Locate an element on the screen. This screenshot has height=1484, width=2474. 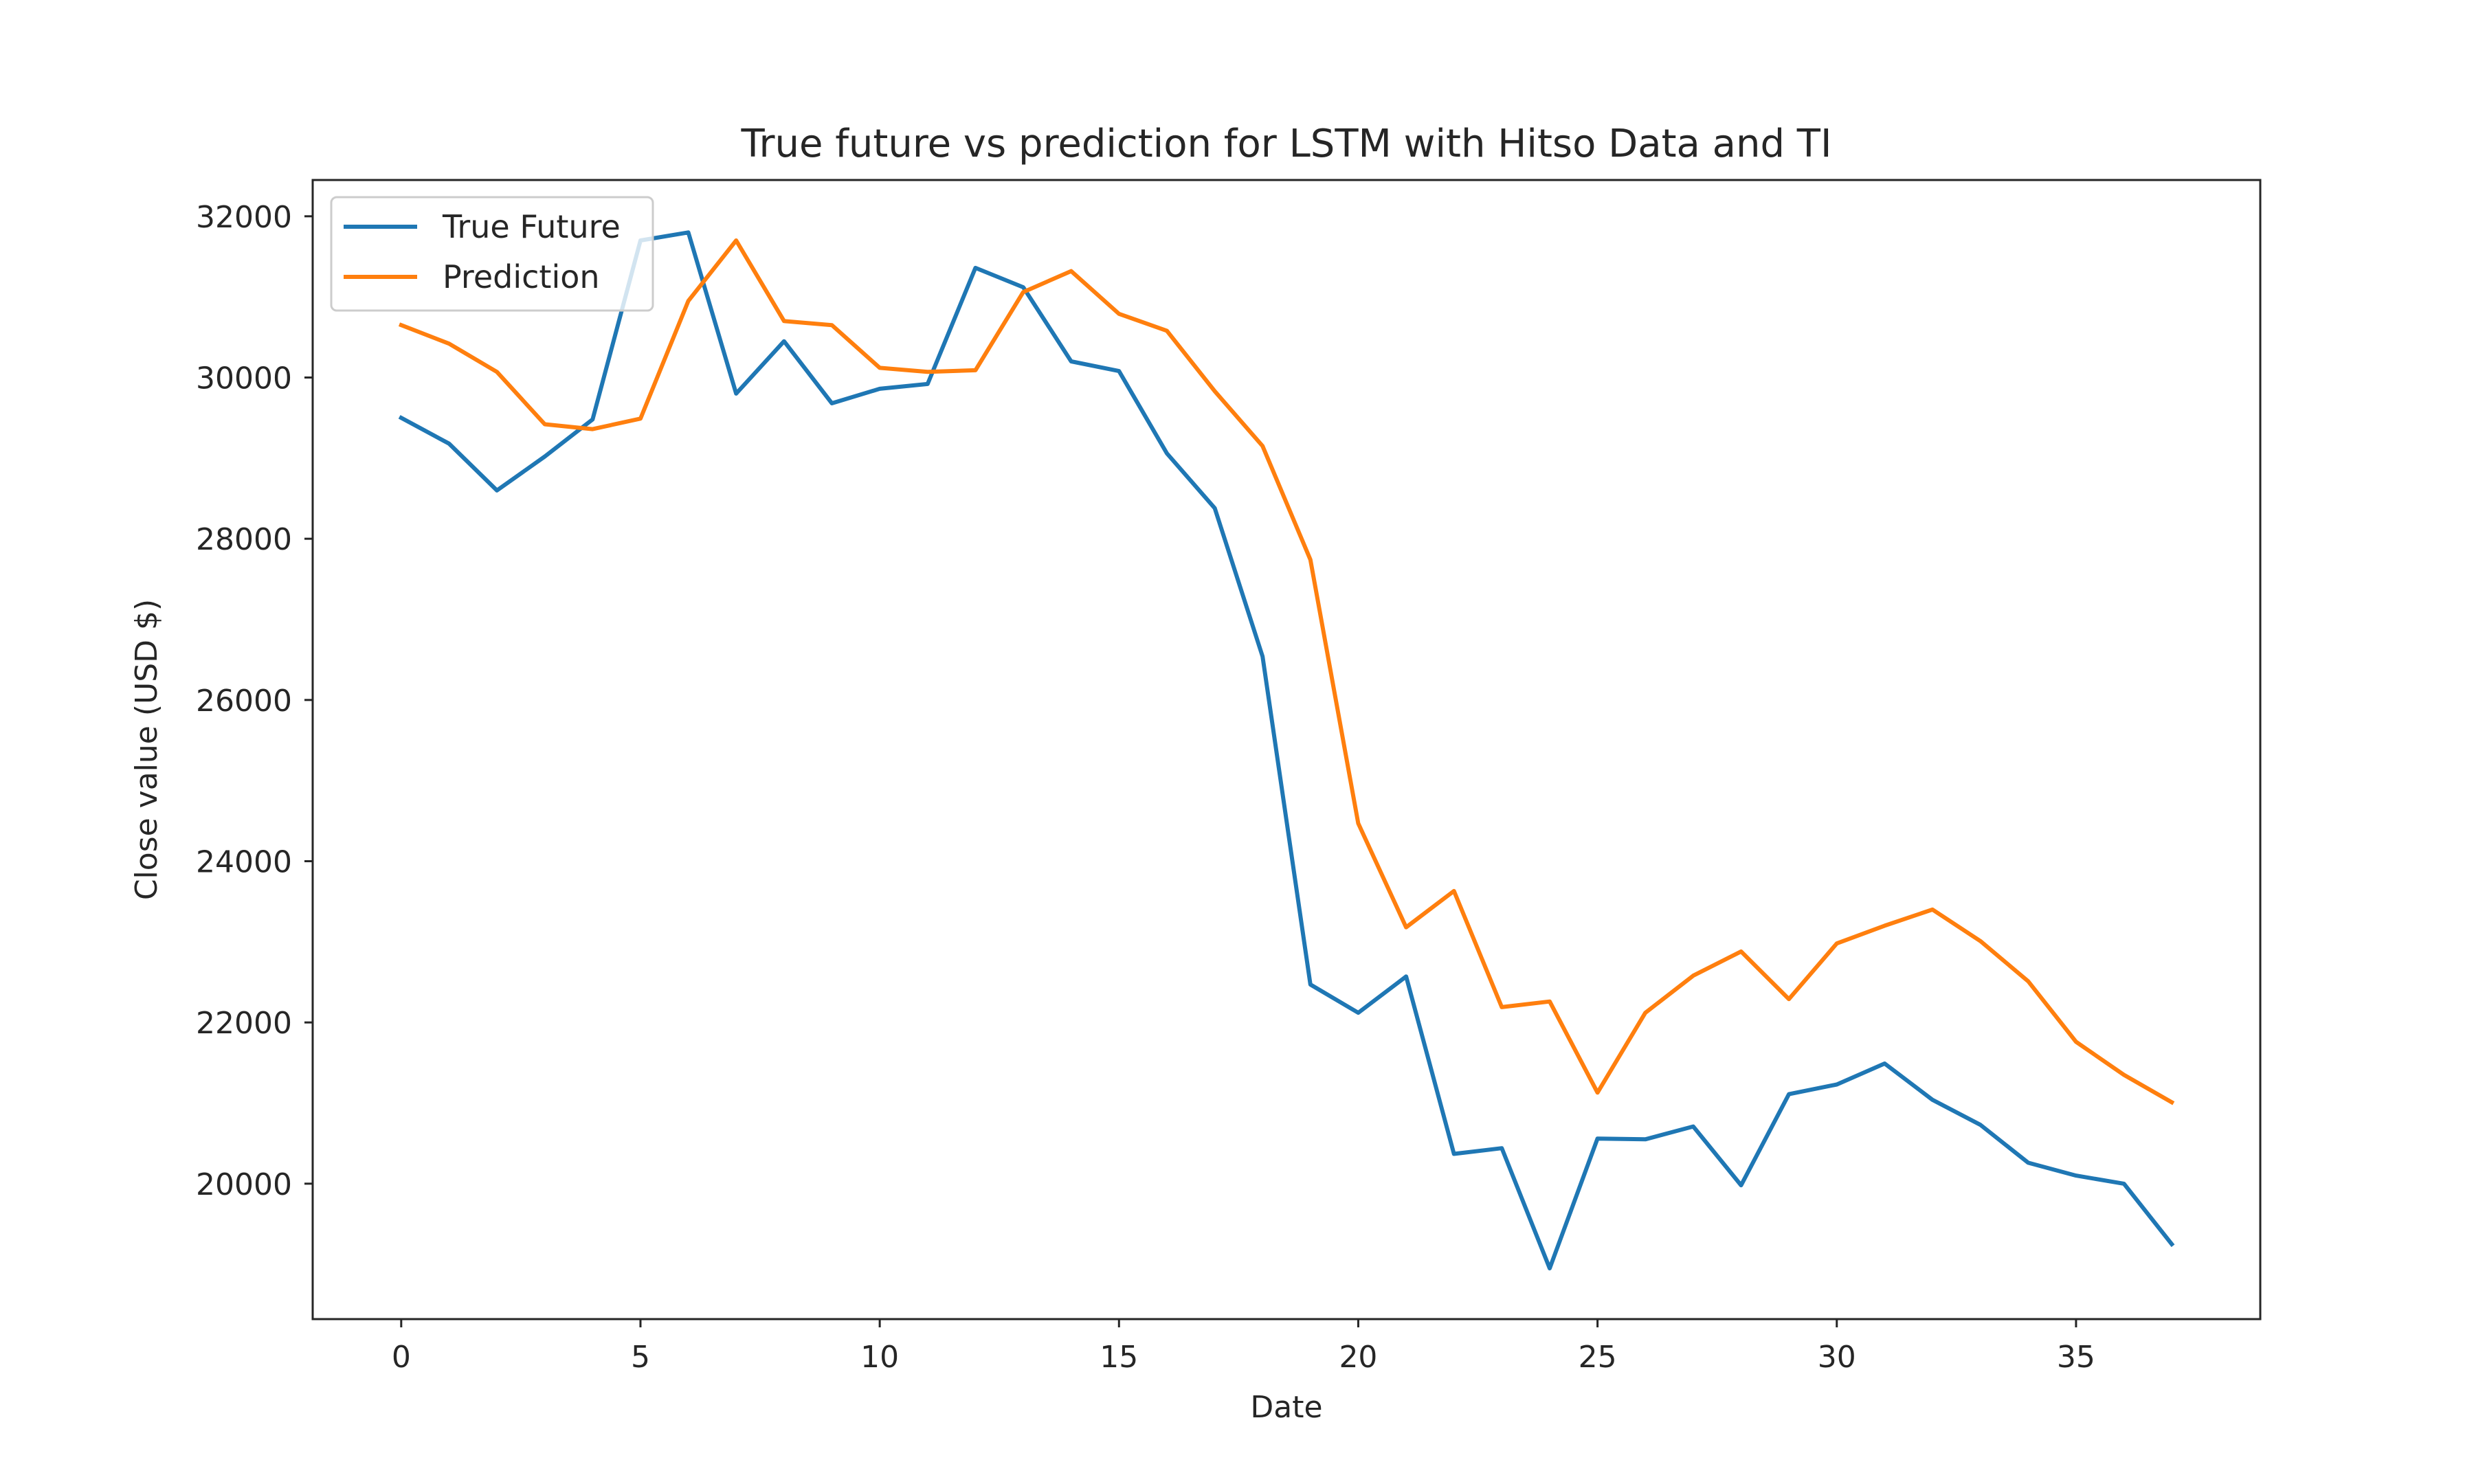
x-tick-label: 20 is located at coordinates (1358, 1357).